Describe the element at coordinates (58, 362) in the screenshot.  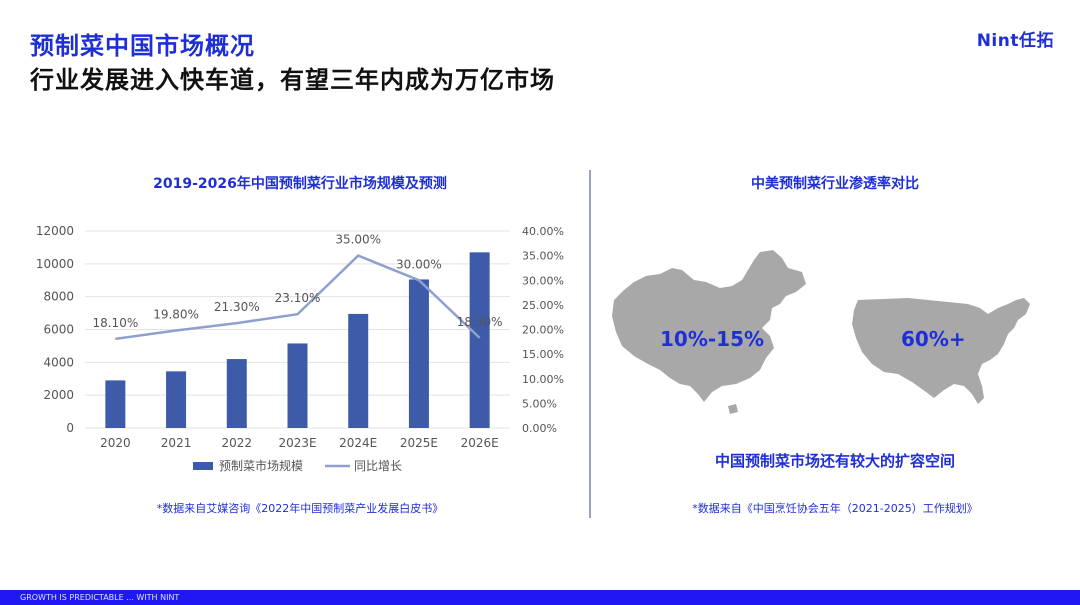
I see `y-tick-label: 4000` at that location.